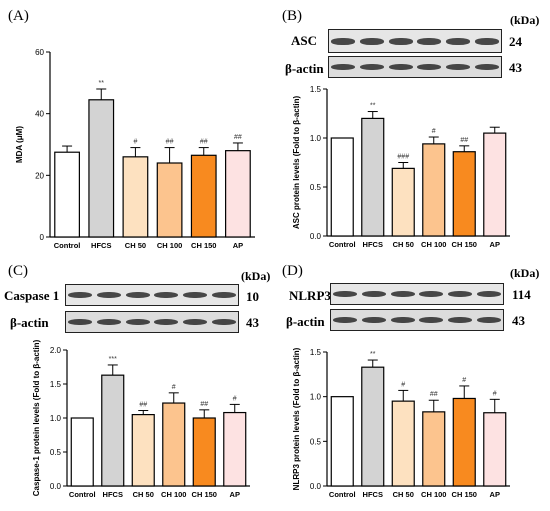 Image resolution: width=550 pixels, height=511 pixels. I want to click on blot-c-actin, so click(152, 322).